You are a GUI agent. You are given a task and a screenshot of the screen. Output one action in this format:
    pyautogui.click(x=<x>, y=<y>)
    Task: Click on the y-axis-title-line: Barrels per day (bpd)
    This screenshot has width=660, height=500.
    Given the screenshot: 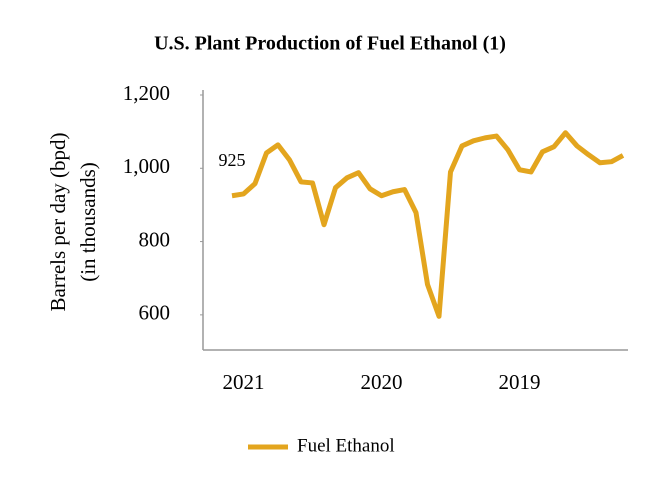 What is the action you would take?
    pyautogui.click(x=58, y=221)
    